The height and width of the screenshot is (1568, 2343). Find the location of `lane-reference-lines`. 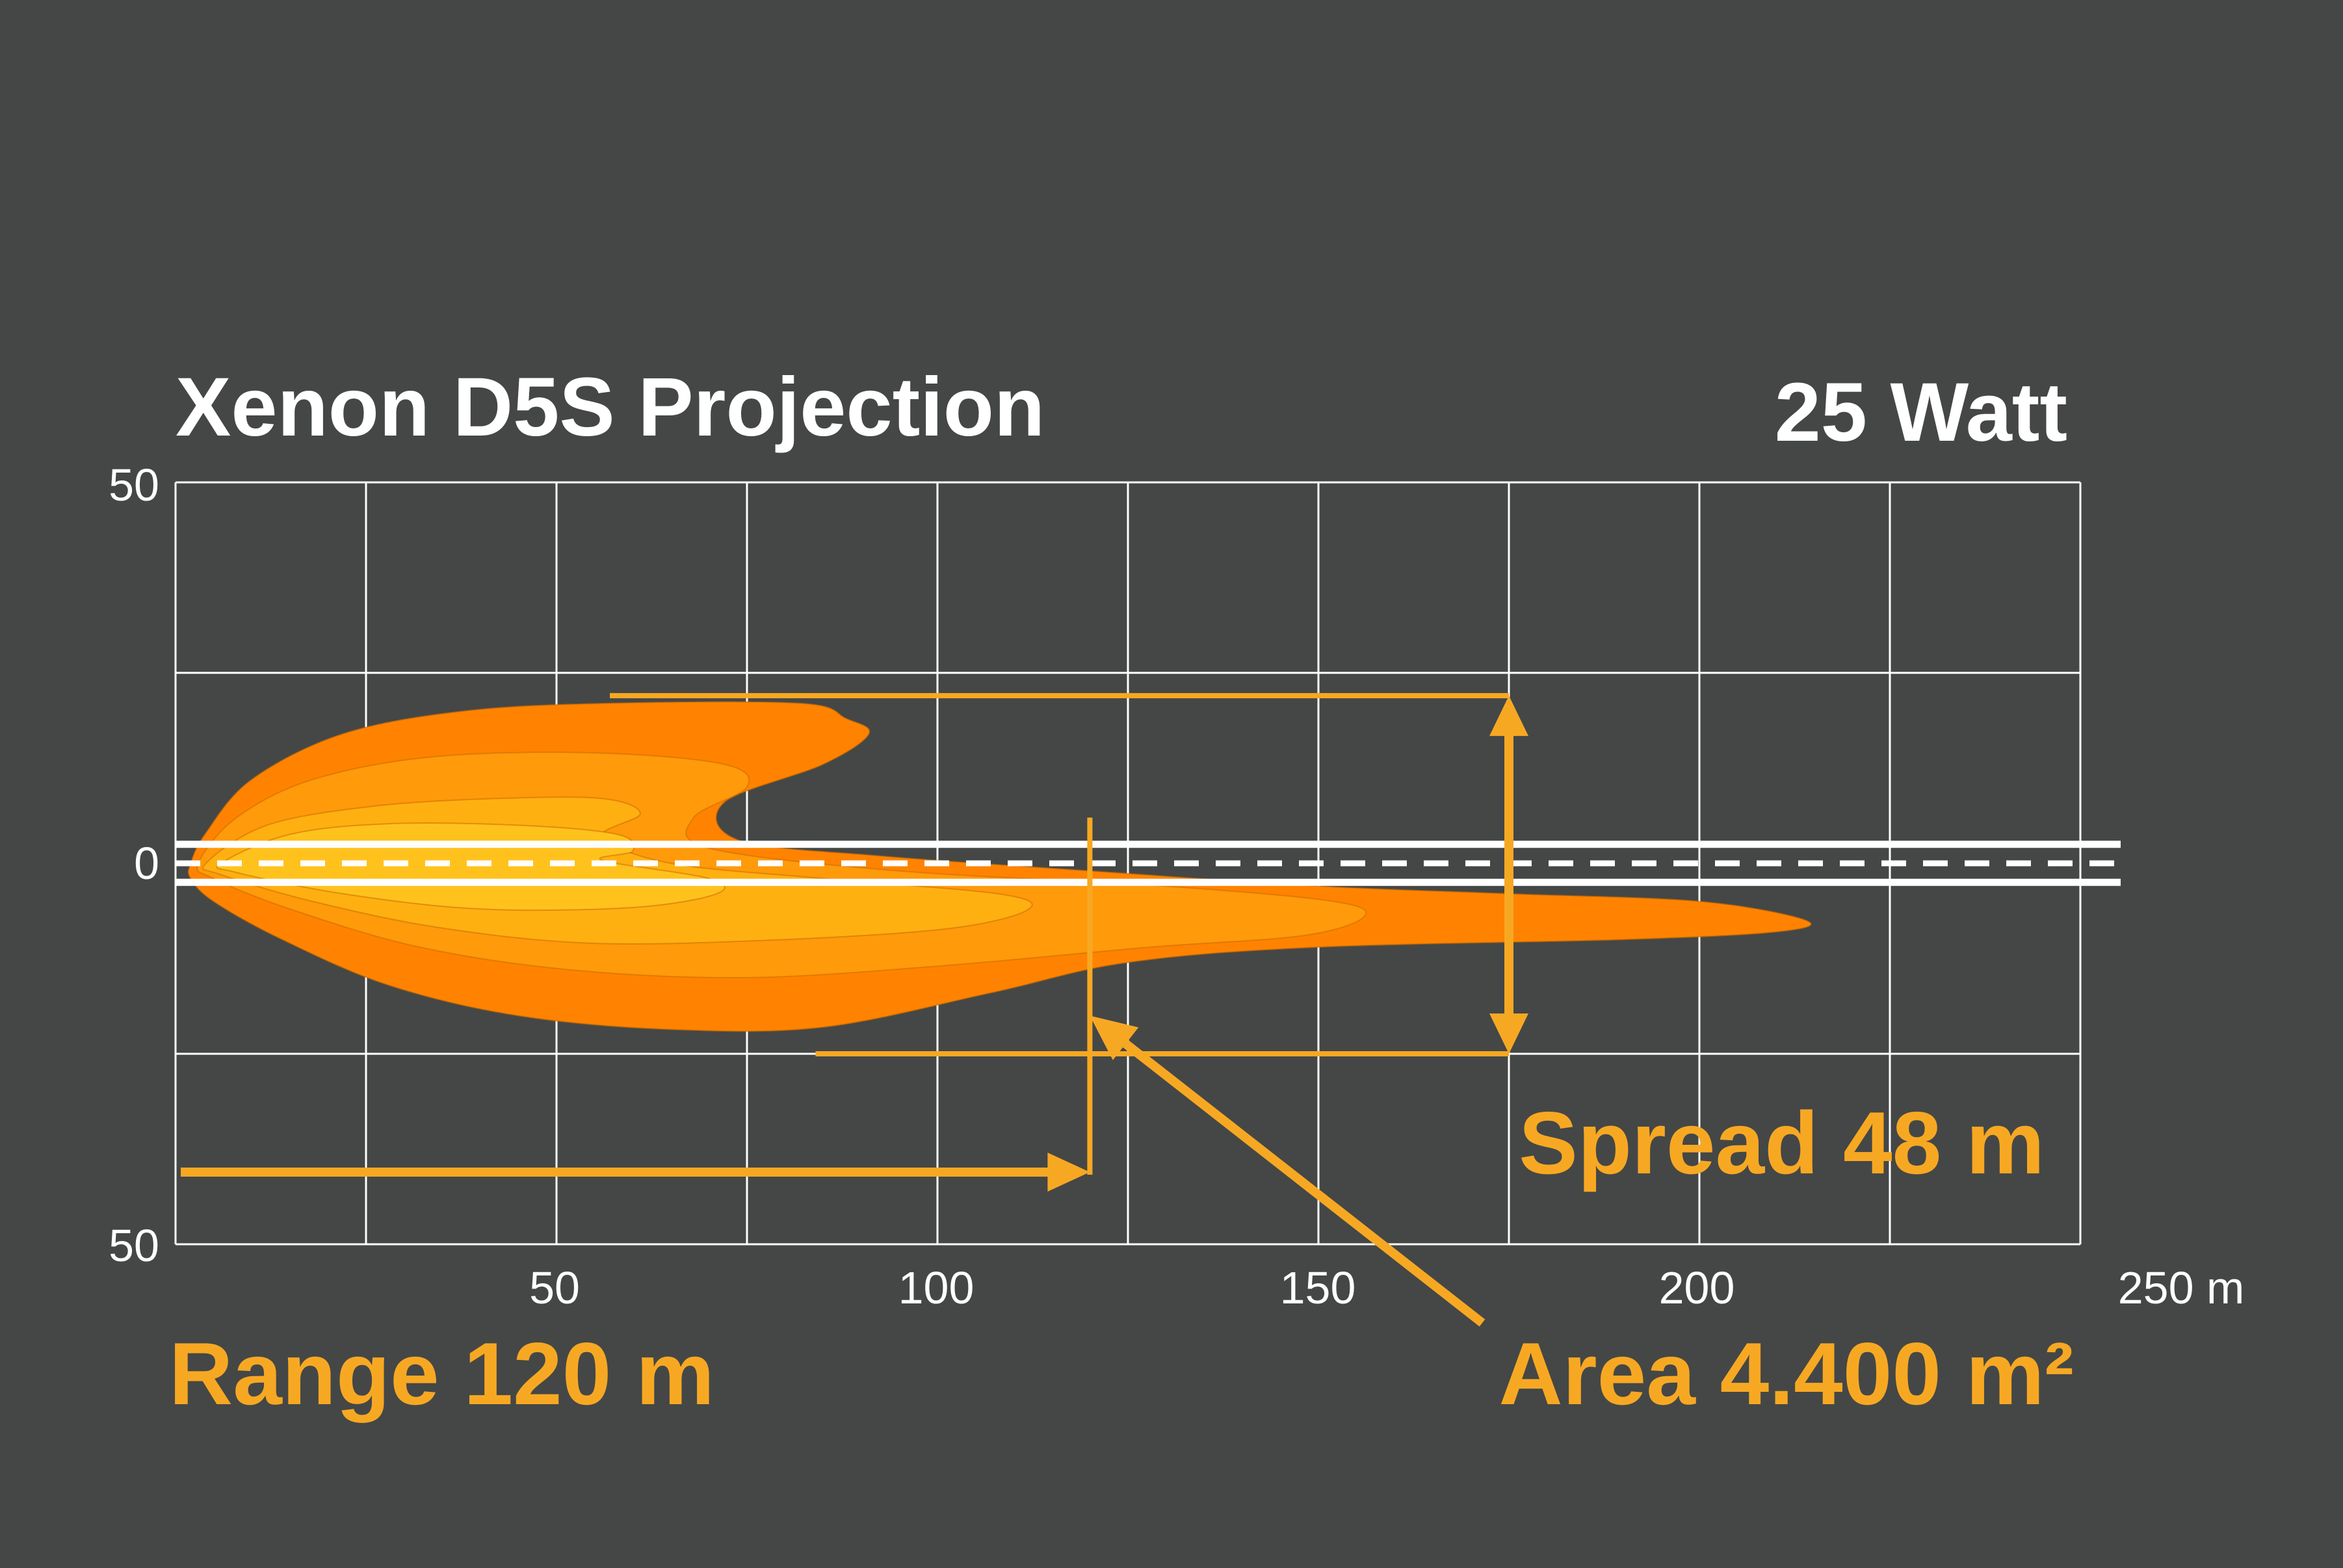

lane-reference-lines is located at coordinates (1148, 863).